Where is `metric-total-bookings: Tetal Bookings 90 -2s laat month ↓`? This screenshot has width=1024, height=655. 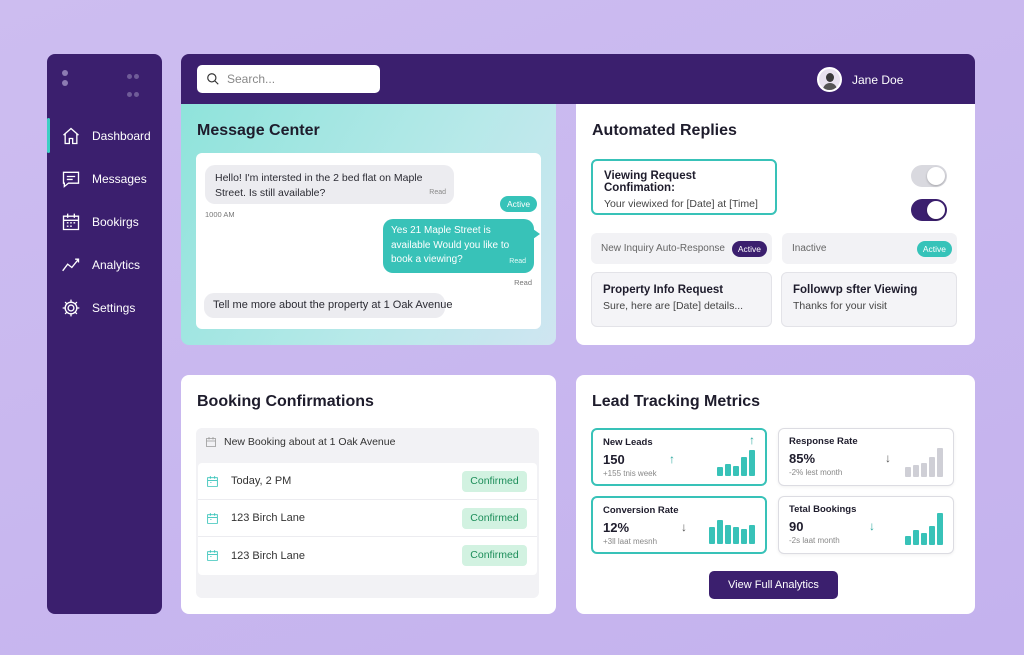 metric-total-bookings: Tetal Bookings 90 -2s laat month ↓ is located at coordinates (866, 525).